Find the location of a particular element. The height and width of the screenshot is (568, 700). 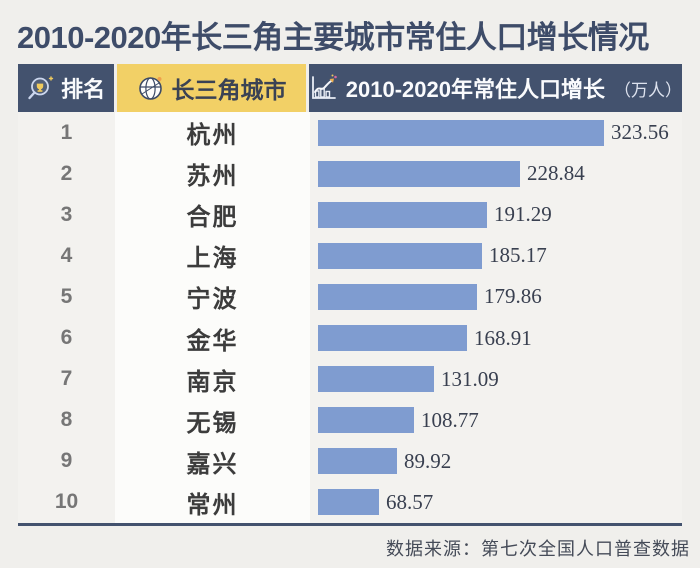

rank-value: 2 is located at coordinates (66, 173).